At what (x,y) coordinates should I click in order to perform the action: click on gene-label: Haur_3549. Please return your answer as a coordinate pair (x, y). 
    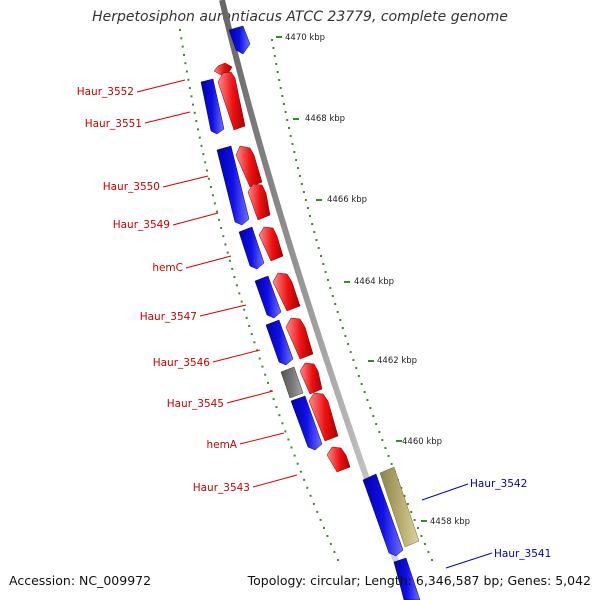
    Looking at the image, I should click on (141, 225).